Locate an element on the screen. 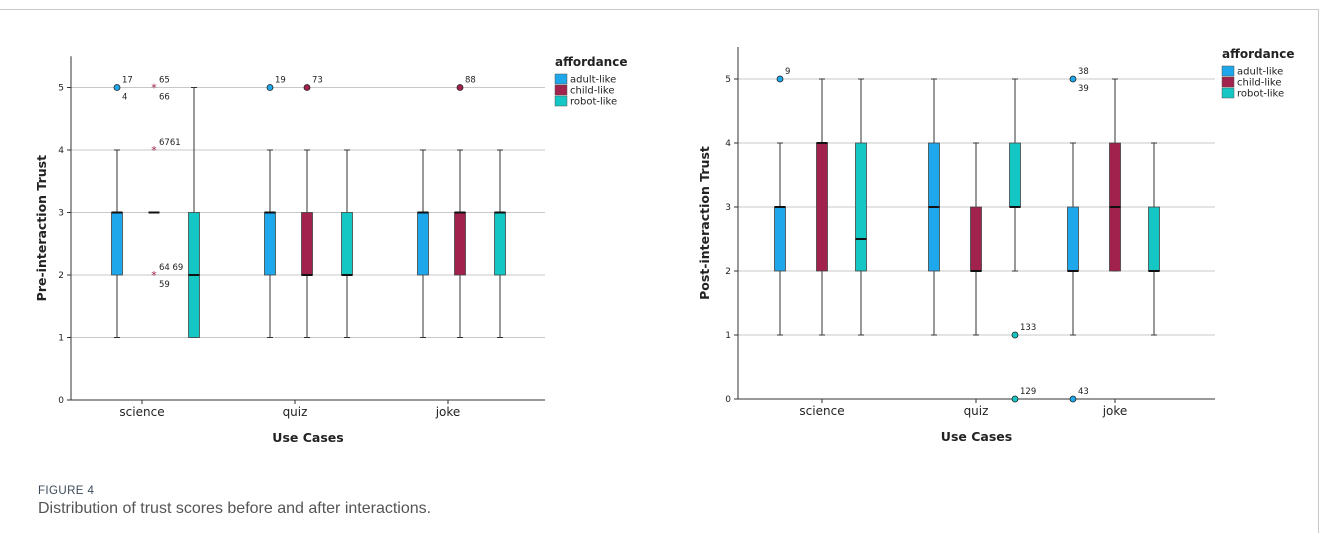 The height and width of the screenshot is (533, 1319). outlier-label: 9 is located at coordinates (787, 72).